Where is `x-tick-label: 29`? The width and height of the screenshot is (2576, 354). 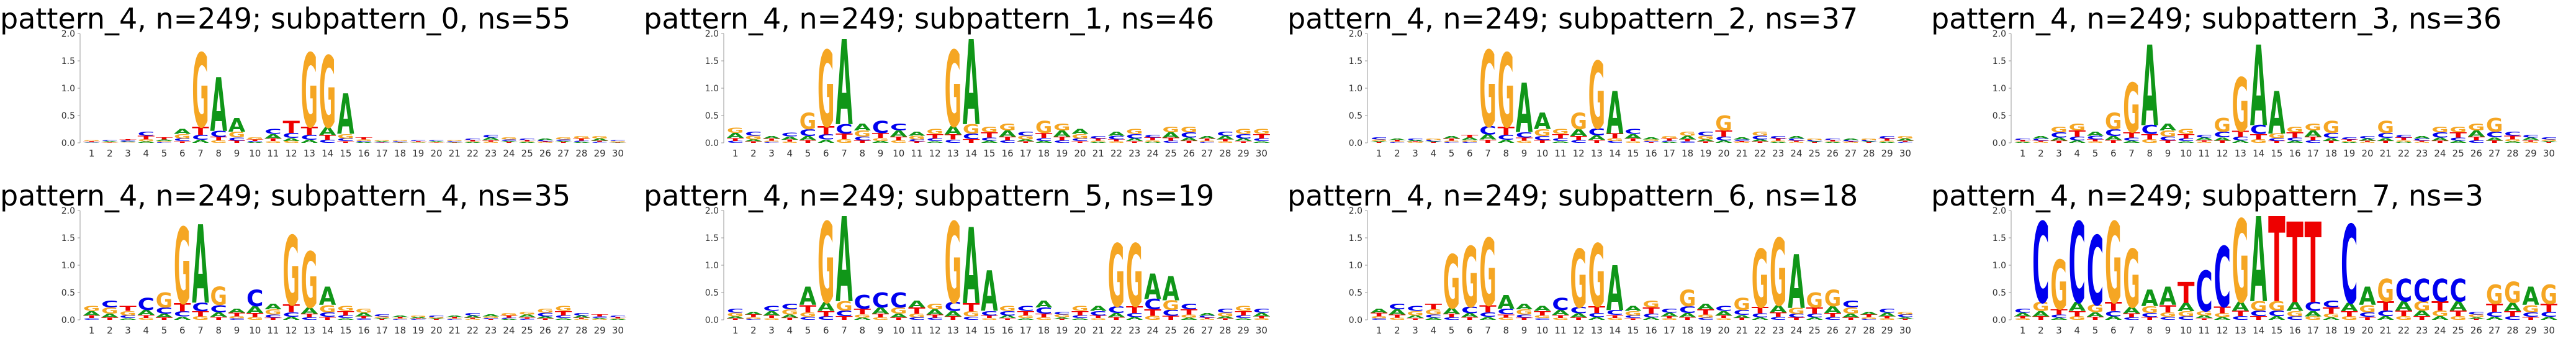 x-tick-label: 29 is located at coordinates (1887, 153).